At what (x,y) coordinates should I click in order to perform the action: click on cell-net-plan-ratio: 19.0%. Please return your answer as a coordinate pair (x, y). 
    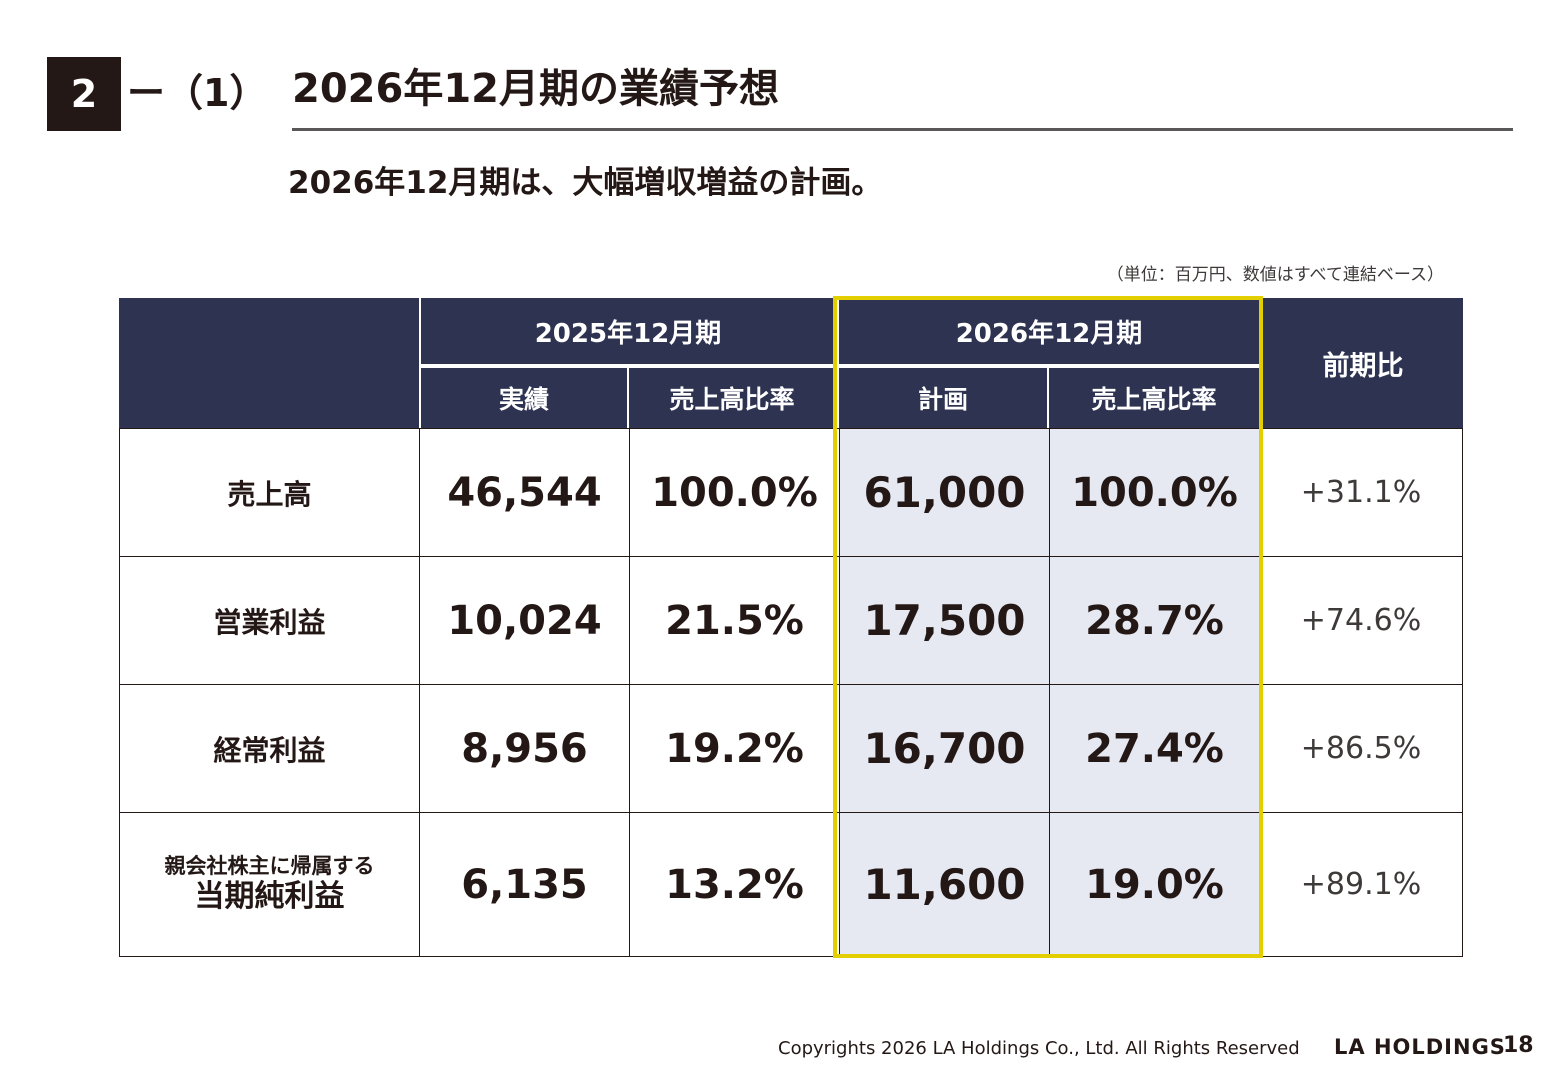
    Looking at the image, I should click on (1154, 884).